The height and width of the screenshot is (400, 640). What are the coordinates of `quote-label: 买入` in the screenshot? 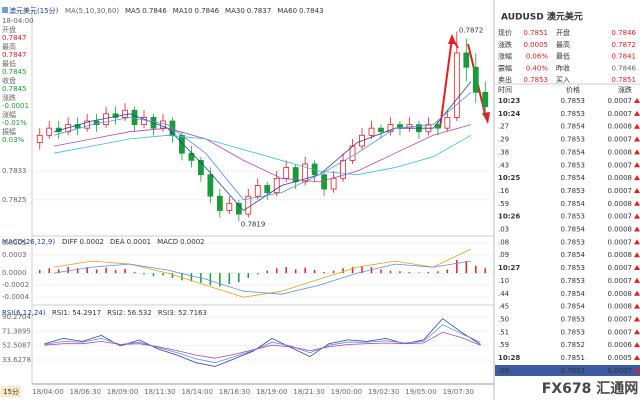 It's located at (563, 80).